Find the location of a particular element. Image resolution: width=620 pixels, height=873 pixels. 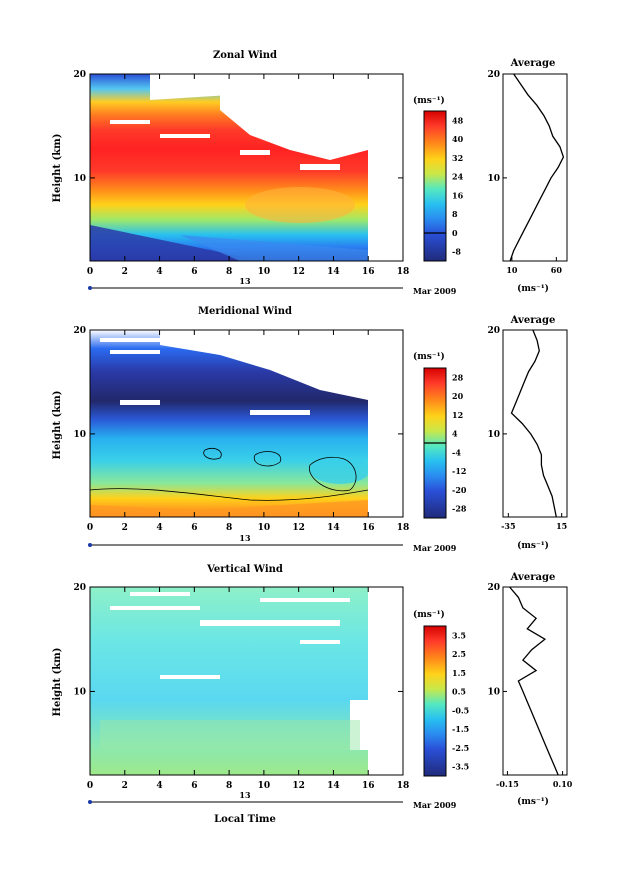

zonal-average-profile is located at coordinates (537, 167).